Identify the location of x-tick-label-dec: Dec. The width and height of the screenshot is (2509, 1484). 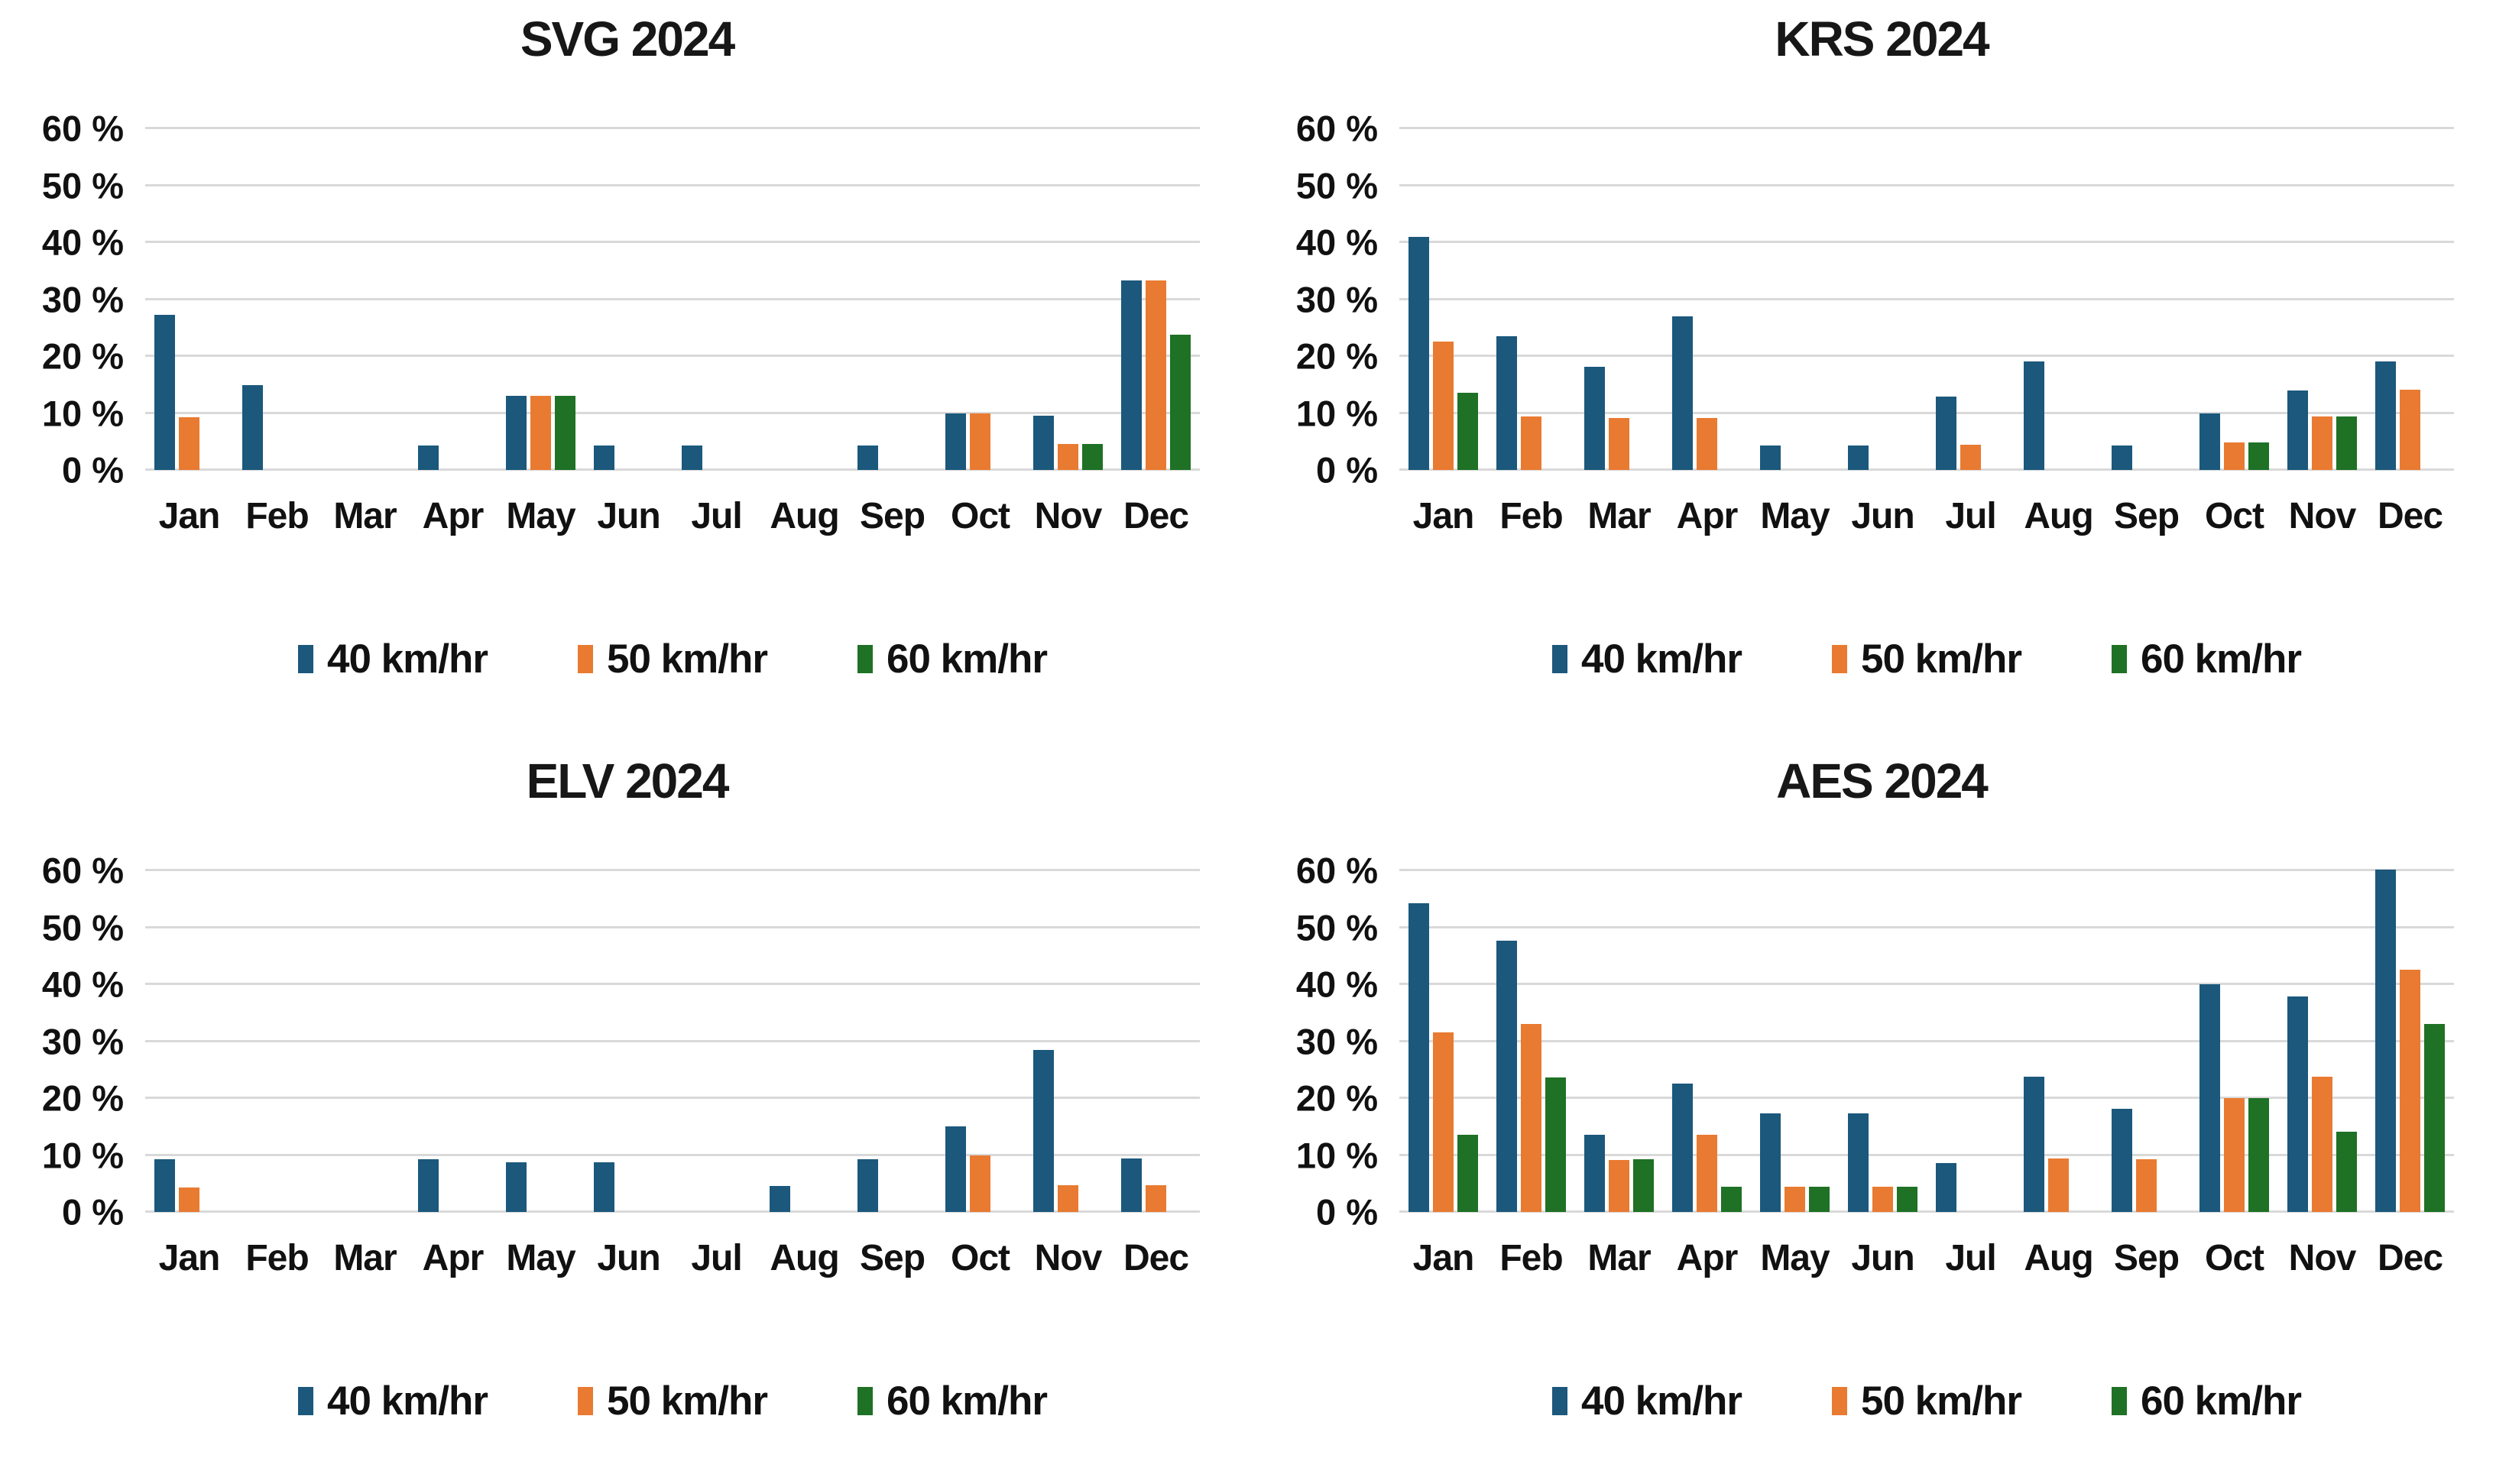
(1156, 1258).